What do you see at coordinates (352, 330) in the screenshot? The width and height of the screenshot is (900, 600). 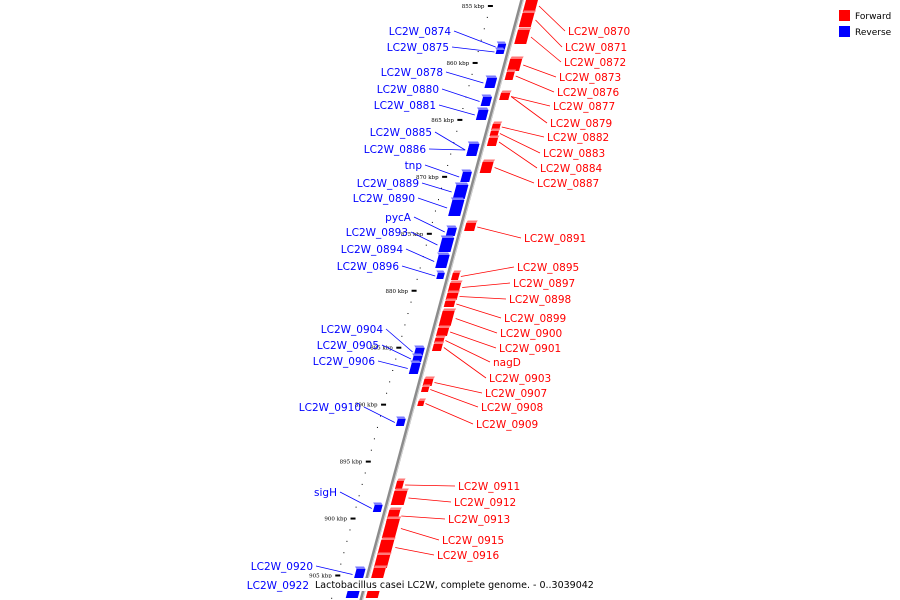 I see `gene-label: LC2W_0904` at bounding box center [352, 330].